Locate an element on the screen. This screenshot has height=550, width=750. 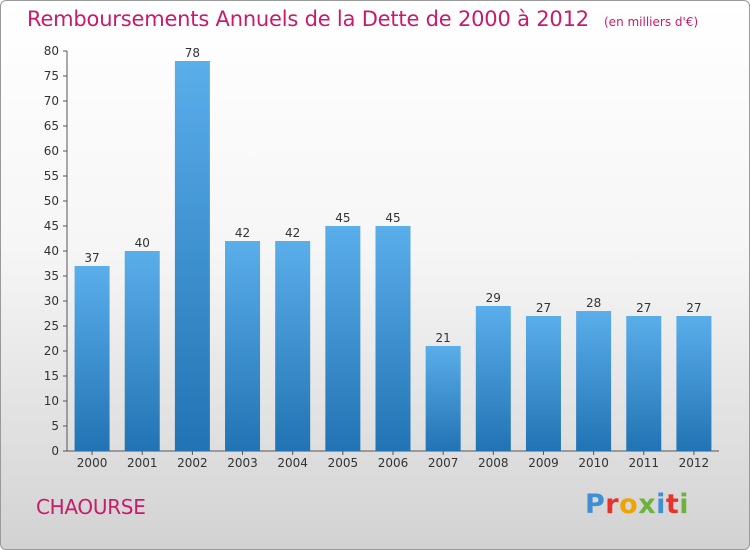
bar-value-label: 21 is located at coordinates (443, 338).